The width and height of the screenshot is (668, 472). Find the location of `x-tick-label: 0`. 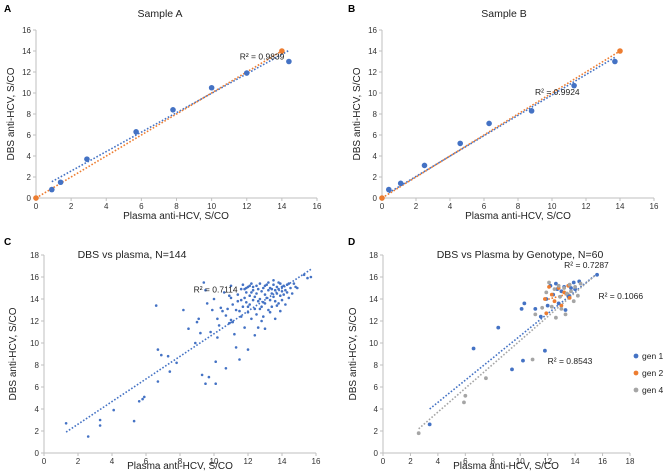

x-tick-label: 0 is located at coordinates (44, 461).